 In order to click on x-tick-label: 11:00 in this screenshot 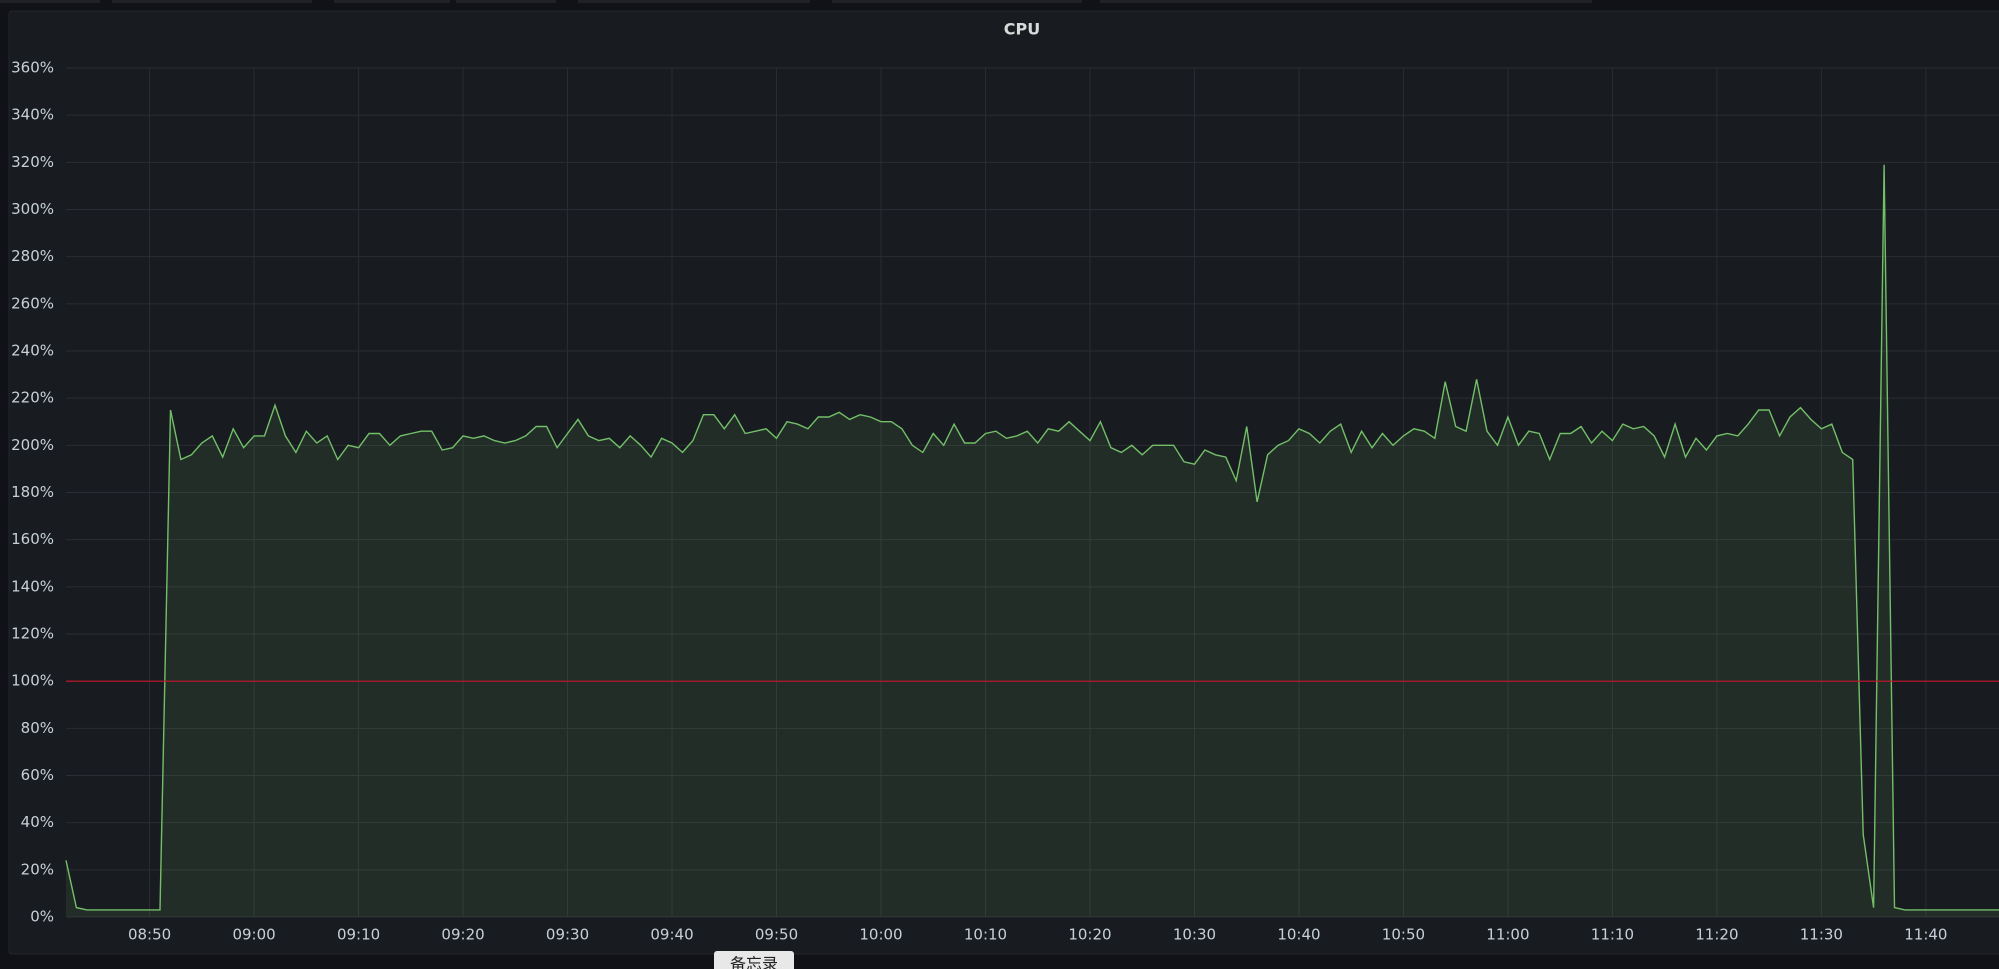, I will do `click(1507, 935)`.